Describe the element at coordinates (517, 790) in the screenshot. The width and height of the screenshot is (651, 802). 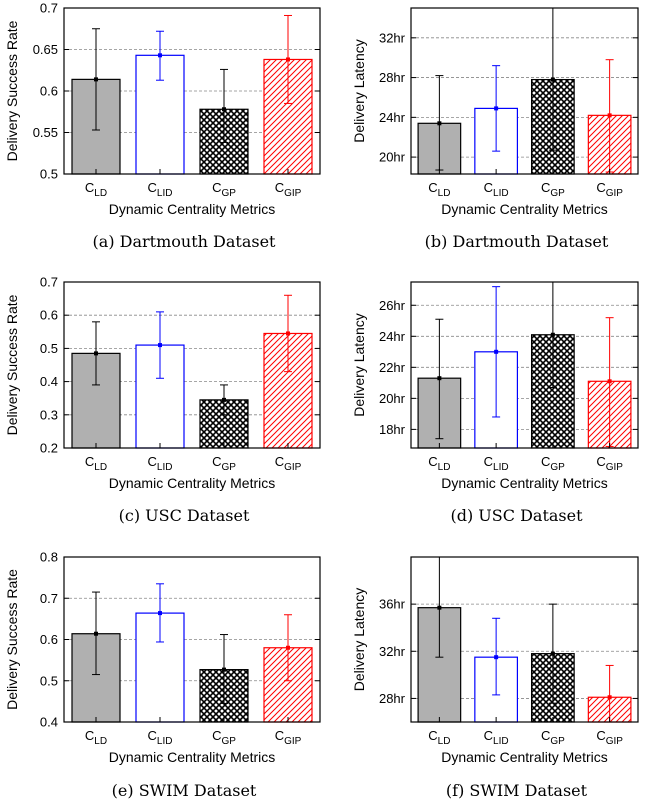
I see `panel-caption: (f) SWIM Dataset` at that location.